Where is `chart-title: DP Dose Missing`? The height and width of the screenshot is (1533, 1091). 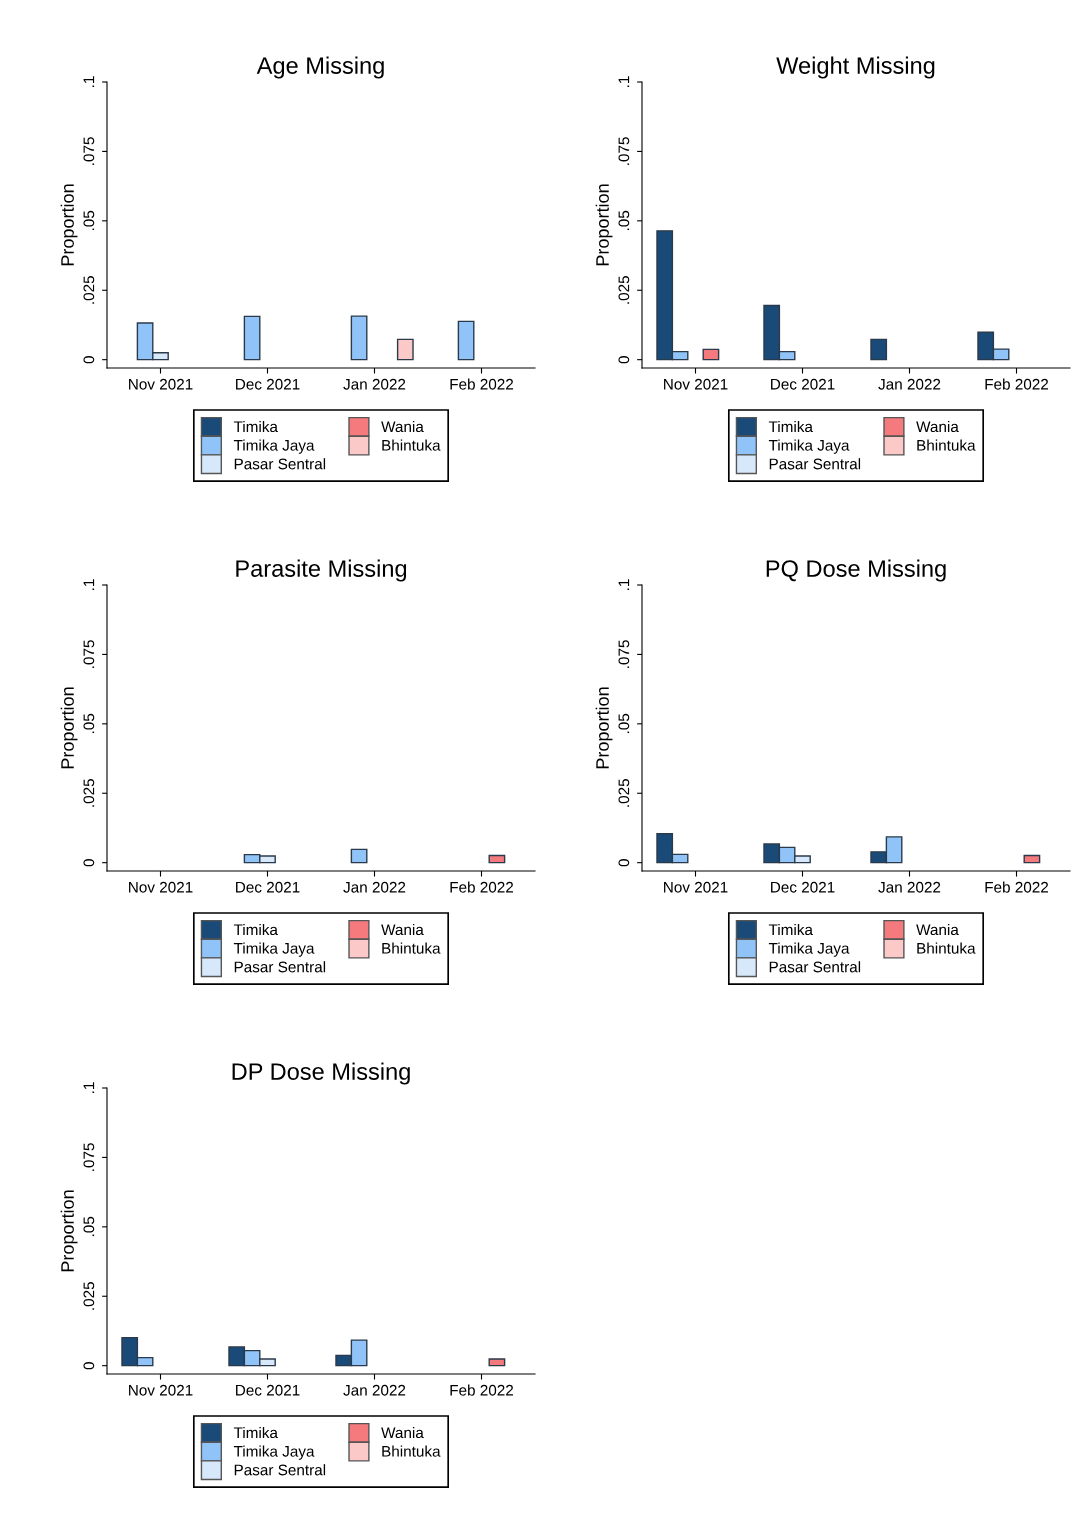
chart-title: DP Dose Missing is located at coordinates (321, 1073).